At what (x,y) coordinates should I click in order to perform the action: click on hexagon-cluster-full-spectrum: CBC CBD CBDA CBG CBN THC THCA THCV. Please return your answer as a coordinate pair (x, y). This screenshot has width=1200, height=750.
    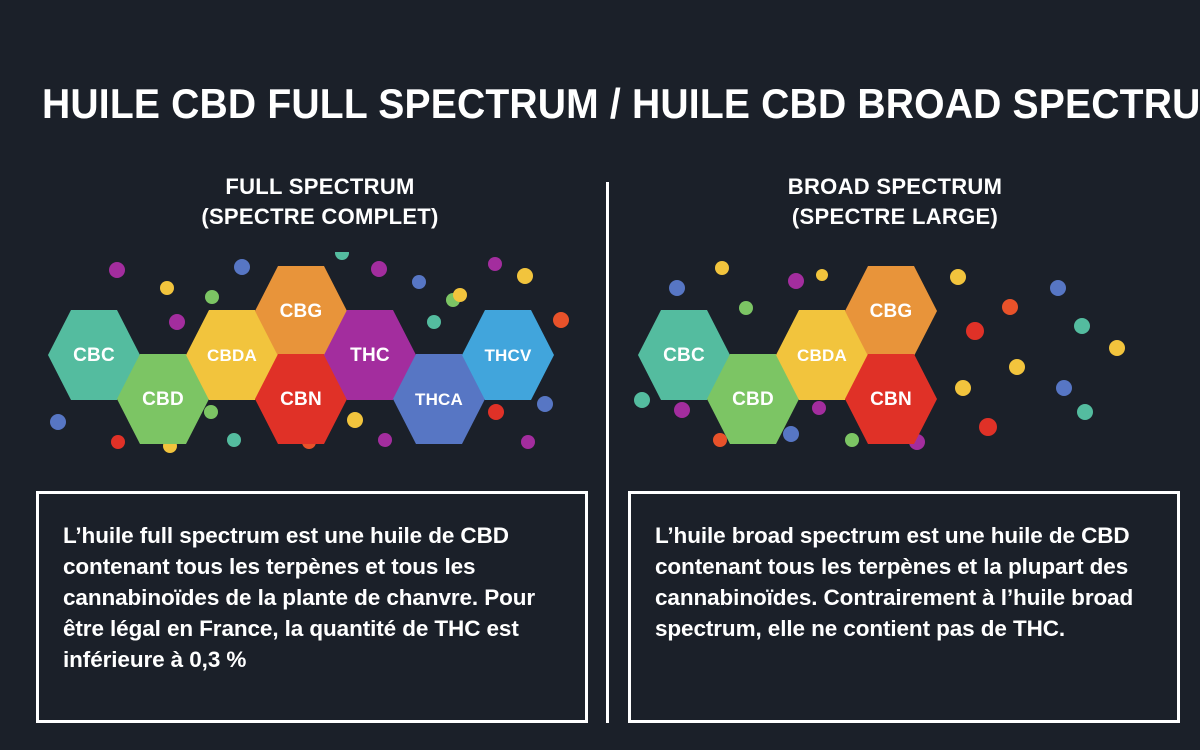
    Looking at the image, I should click on (310, 354).